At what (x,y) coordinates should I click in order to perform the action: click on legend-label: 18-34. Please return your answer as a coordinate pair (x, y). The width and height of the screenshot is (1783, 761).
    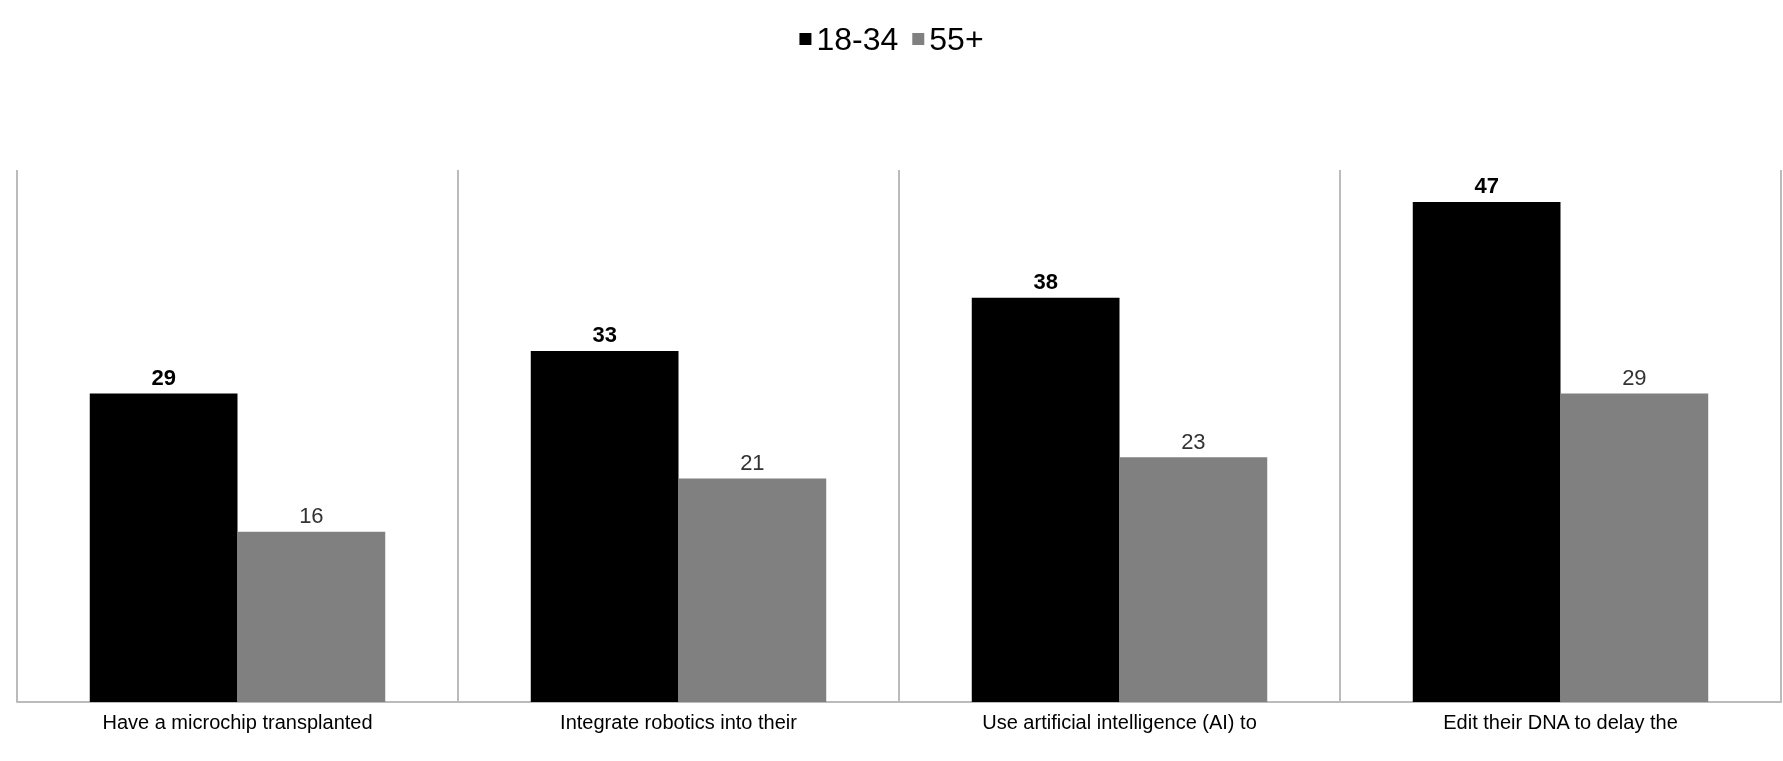
    Looking at the image, I should click on (857, 39).